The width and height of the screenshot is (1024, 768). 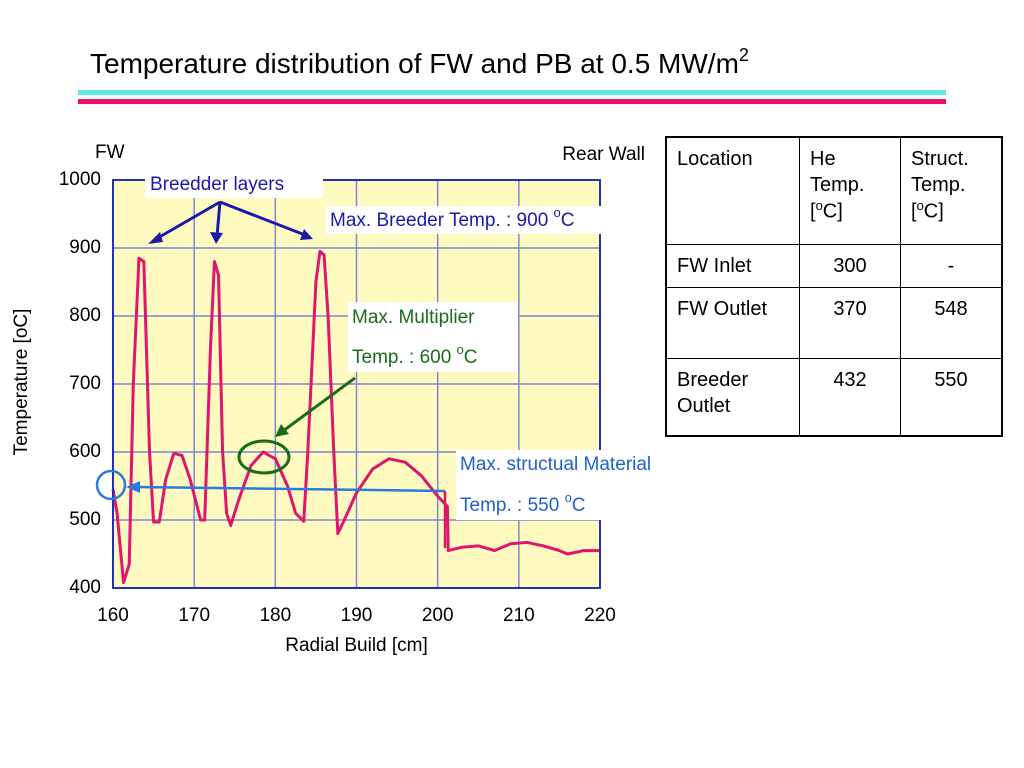 I want to click on header-text: Struct. Temp., so click(x=940, y=172).